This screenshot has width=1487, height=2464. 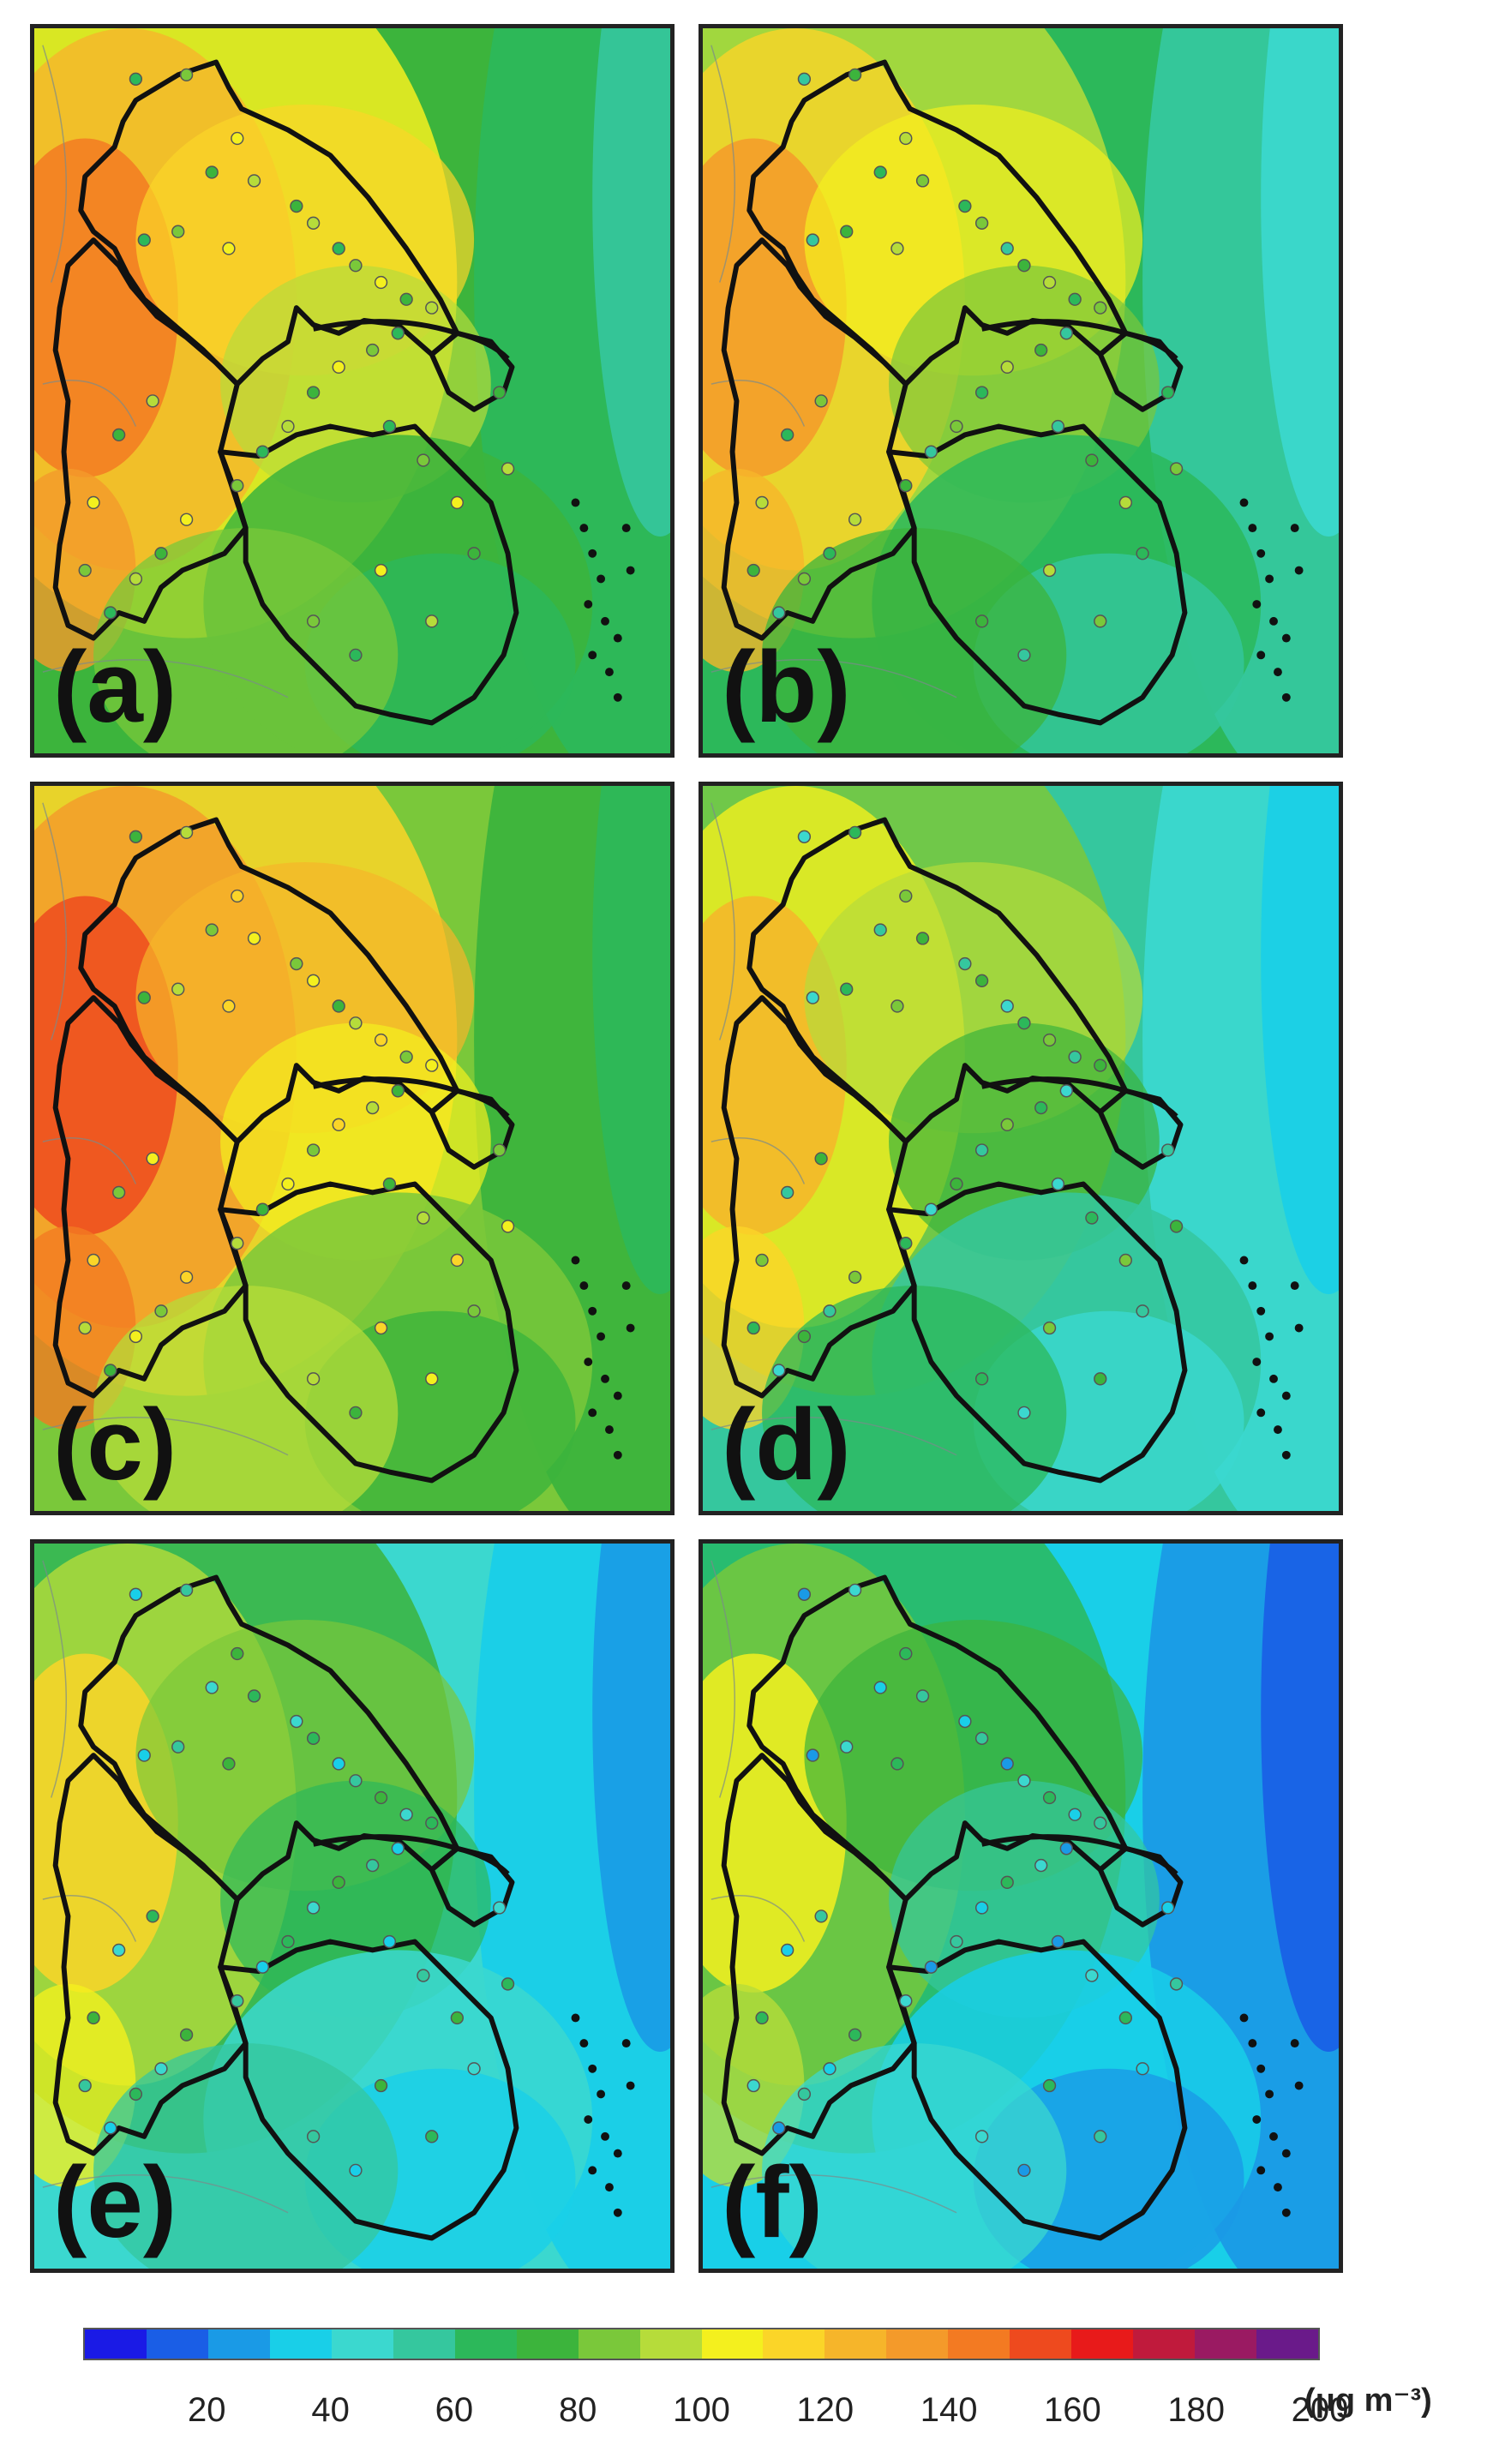 I want to click on colorbar-tick-label: 100, so click(x=702, y=2410).